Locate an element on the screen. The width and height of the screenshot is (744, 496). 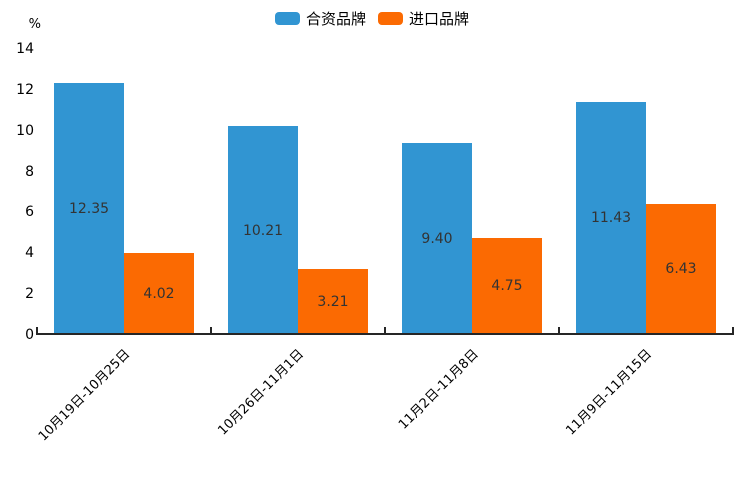
y-axis-unit-label: % is located at coordinates (34, 24).